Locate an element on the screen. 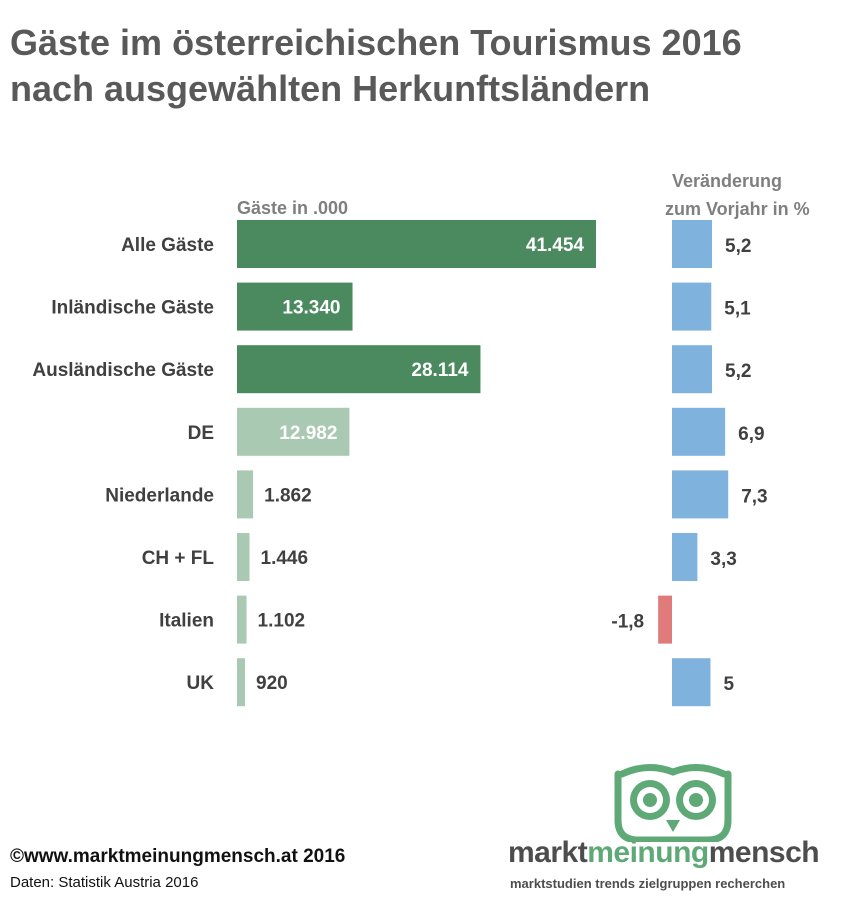 Image resolution: width=860 pixels, height=910 pixels. category-label: Niederlande is located at coordinates (159, 495).